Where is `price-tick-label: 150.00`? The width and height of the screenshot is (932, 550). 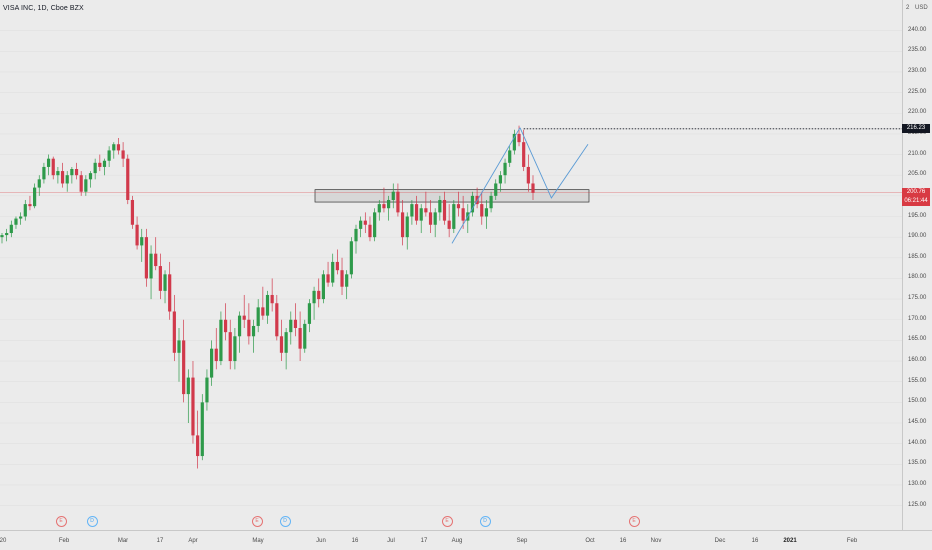 price-tick-label: 150.00 is located at coordinates (917, 401).